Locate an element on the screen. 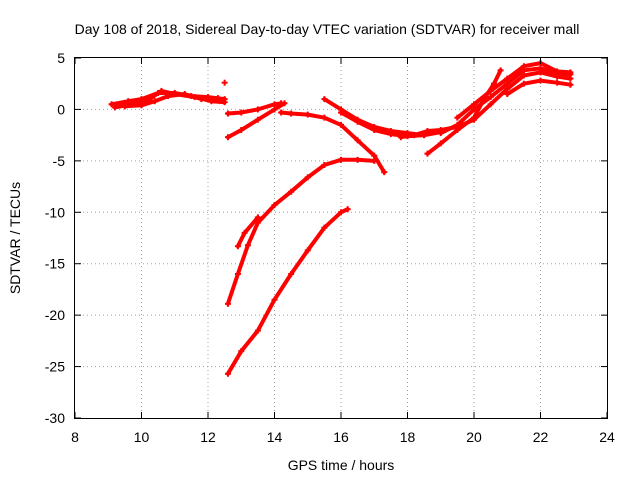 This screenshot has height=480, width=640. y-tick-label: 0 is located at coordinates (61, 109).